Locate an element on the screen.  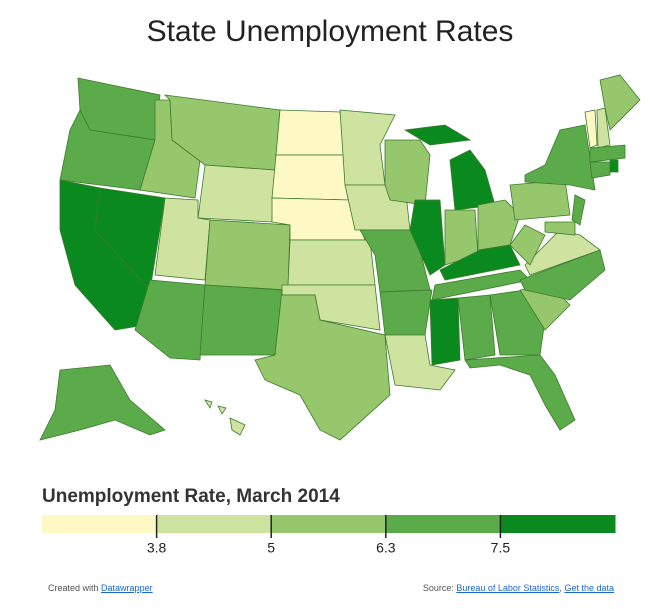
source-label: Source: is located at coordinates (438, 588).